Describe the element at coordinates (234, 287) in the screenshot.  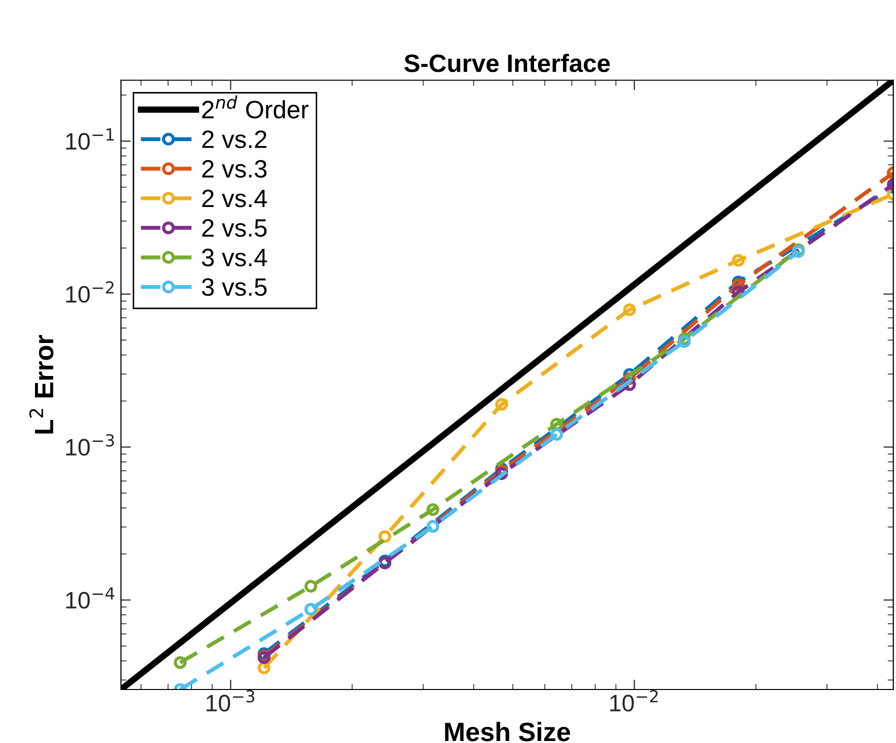
I see `legend-label: 3 vs.5` at that location.